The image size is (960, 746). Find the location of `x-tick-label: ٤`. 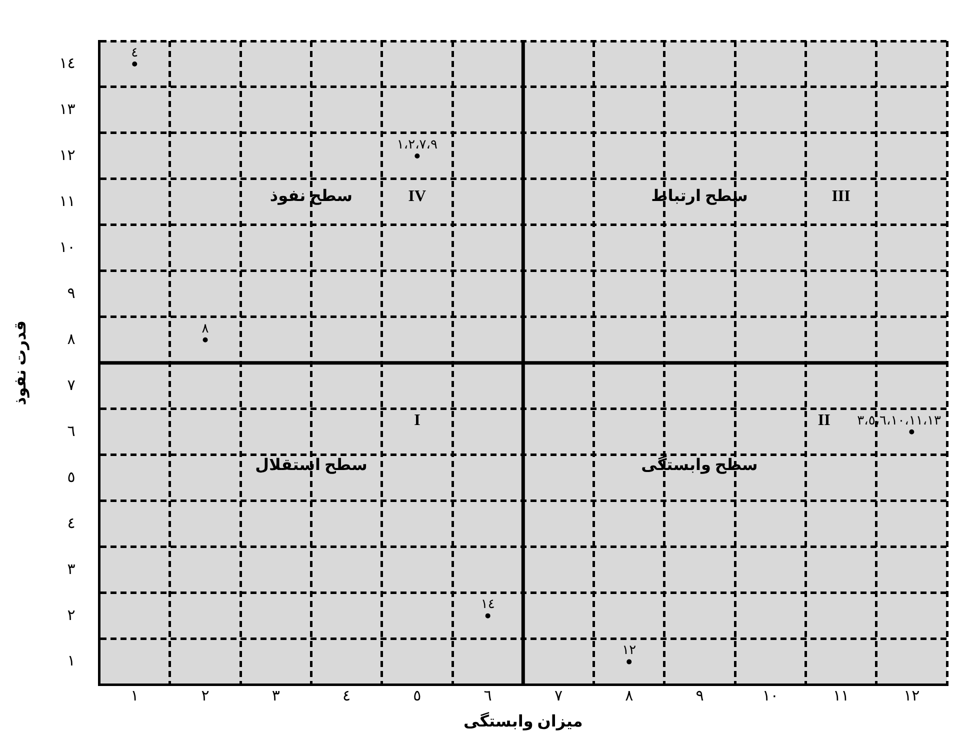

x-tick-label: ٤ is located at coordinates (346, 696).